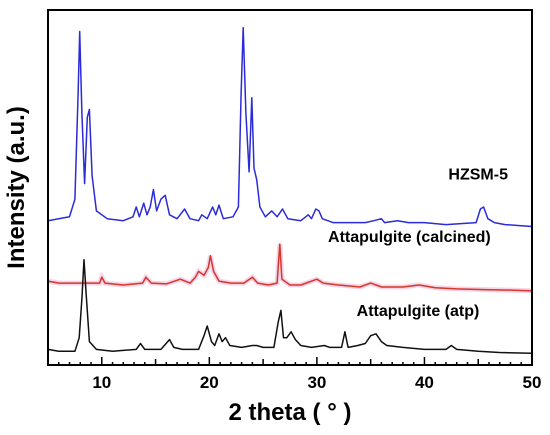  Describe the element at coordinates (290, 361) in the screenshot. I see `tick-layer` at that location.